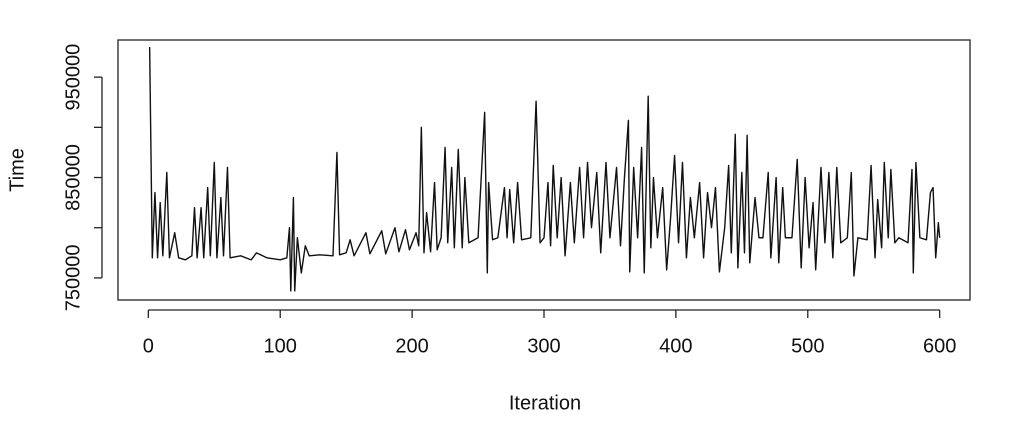  Describe the element at coordinates (148, 346) in the screenshot. I see `x-tick-label: 0` at that location.